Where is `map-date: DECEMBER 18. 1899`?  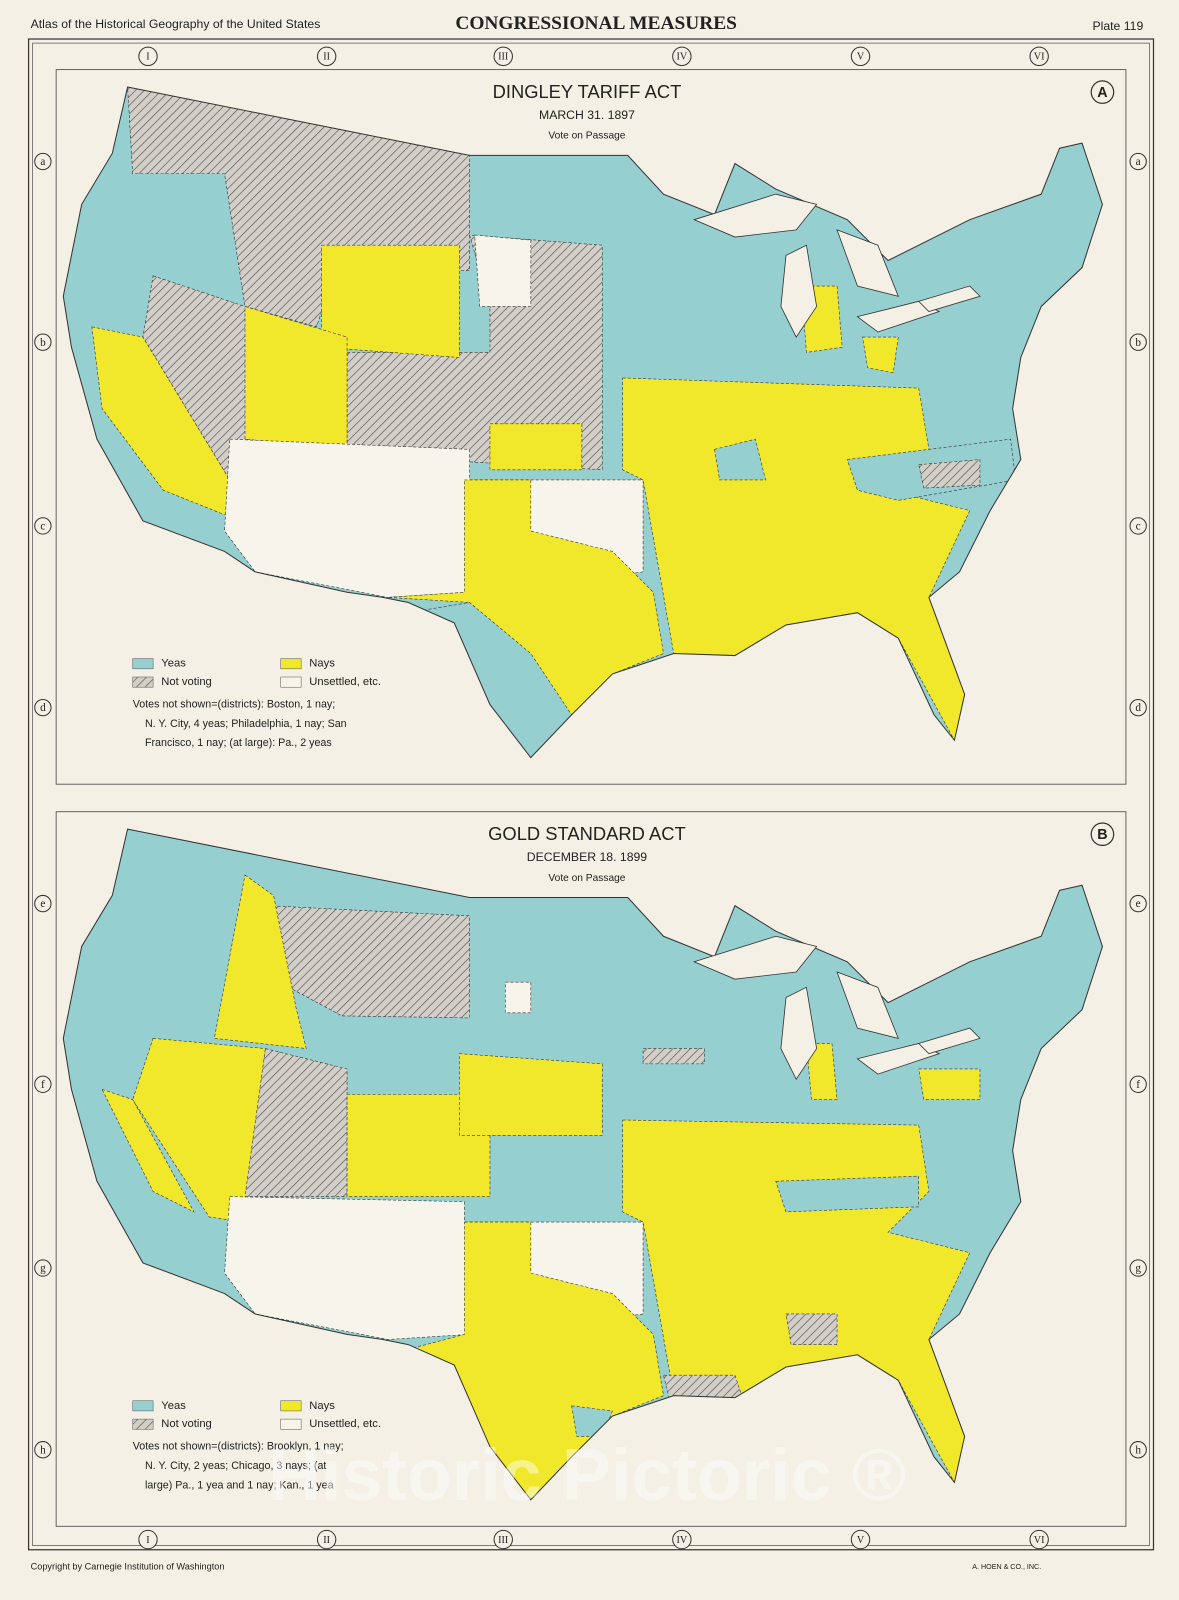 map-date: DECEMBER 18. 1899 is located at coordinates (587, 857).